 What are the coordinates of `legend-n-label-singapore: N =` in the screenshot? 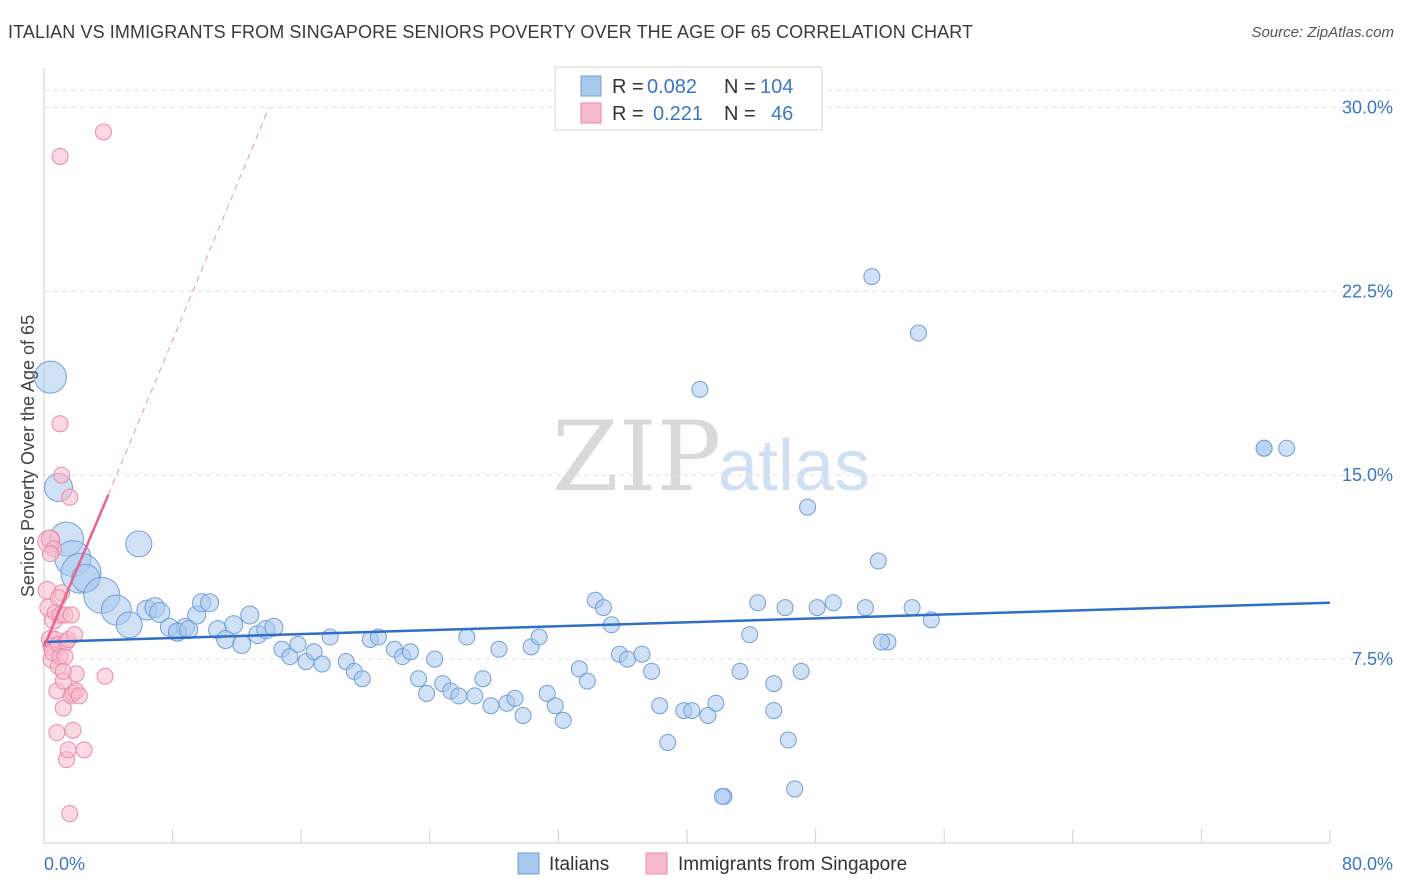 It's located at (740, 114).